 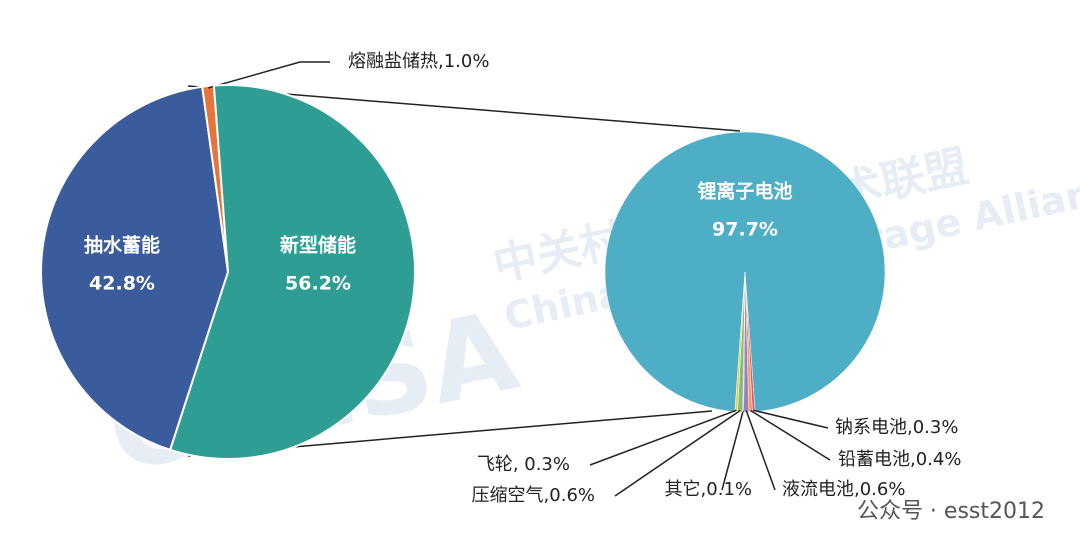 What do you see at coordinates (744, 191) in the screenshot?
I see `slice-label: 锂离子电池` at bounding box center [744, 191].